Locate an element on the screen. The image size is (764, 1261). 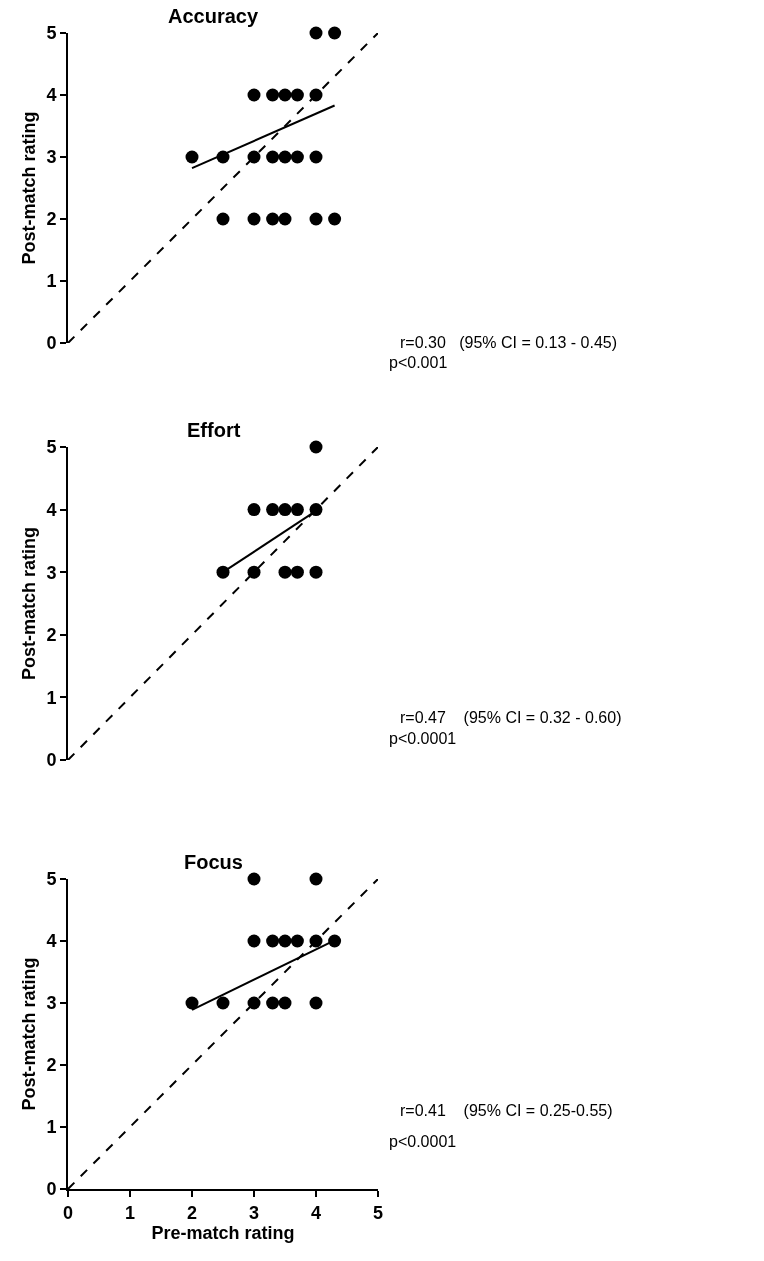
x-axis-title: Pre-match rating is located at coordinates (223, 1232).